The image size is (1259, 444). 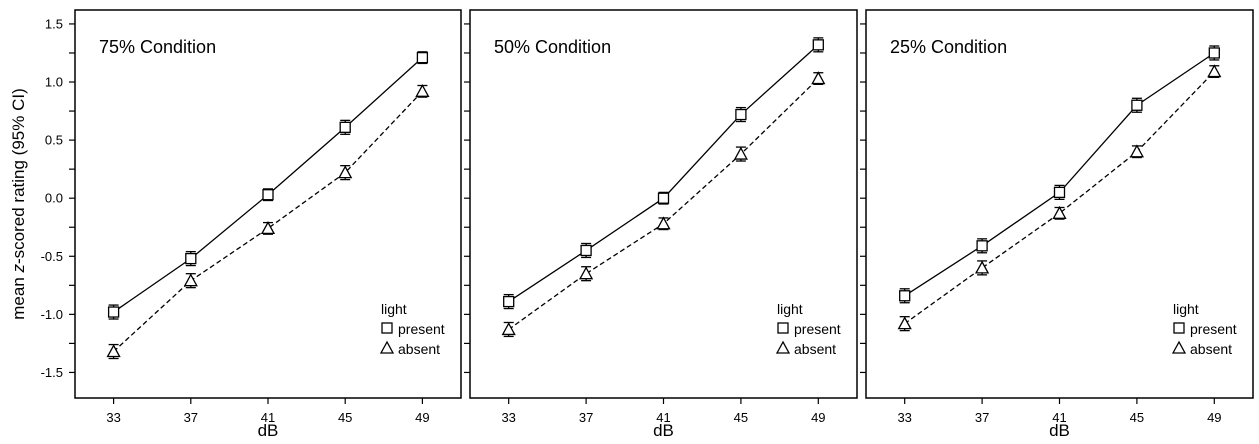 What do you see at coordinates (948, 47) in the screenshot?
I see `panel-title: 25% Condition` at bounding box center [948, 47].